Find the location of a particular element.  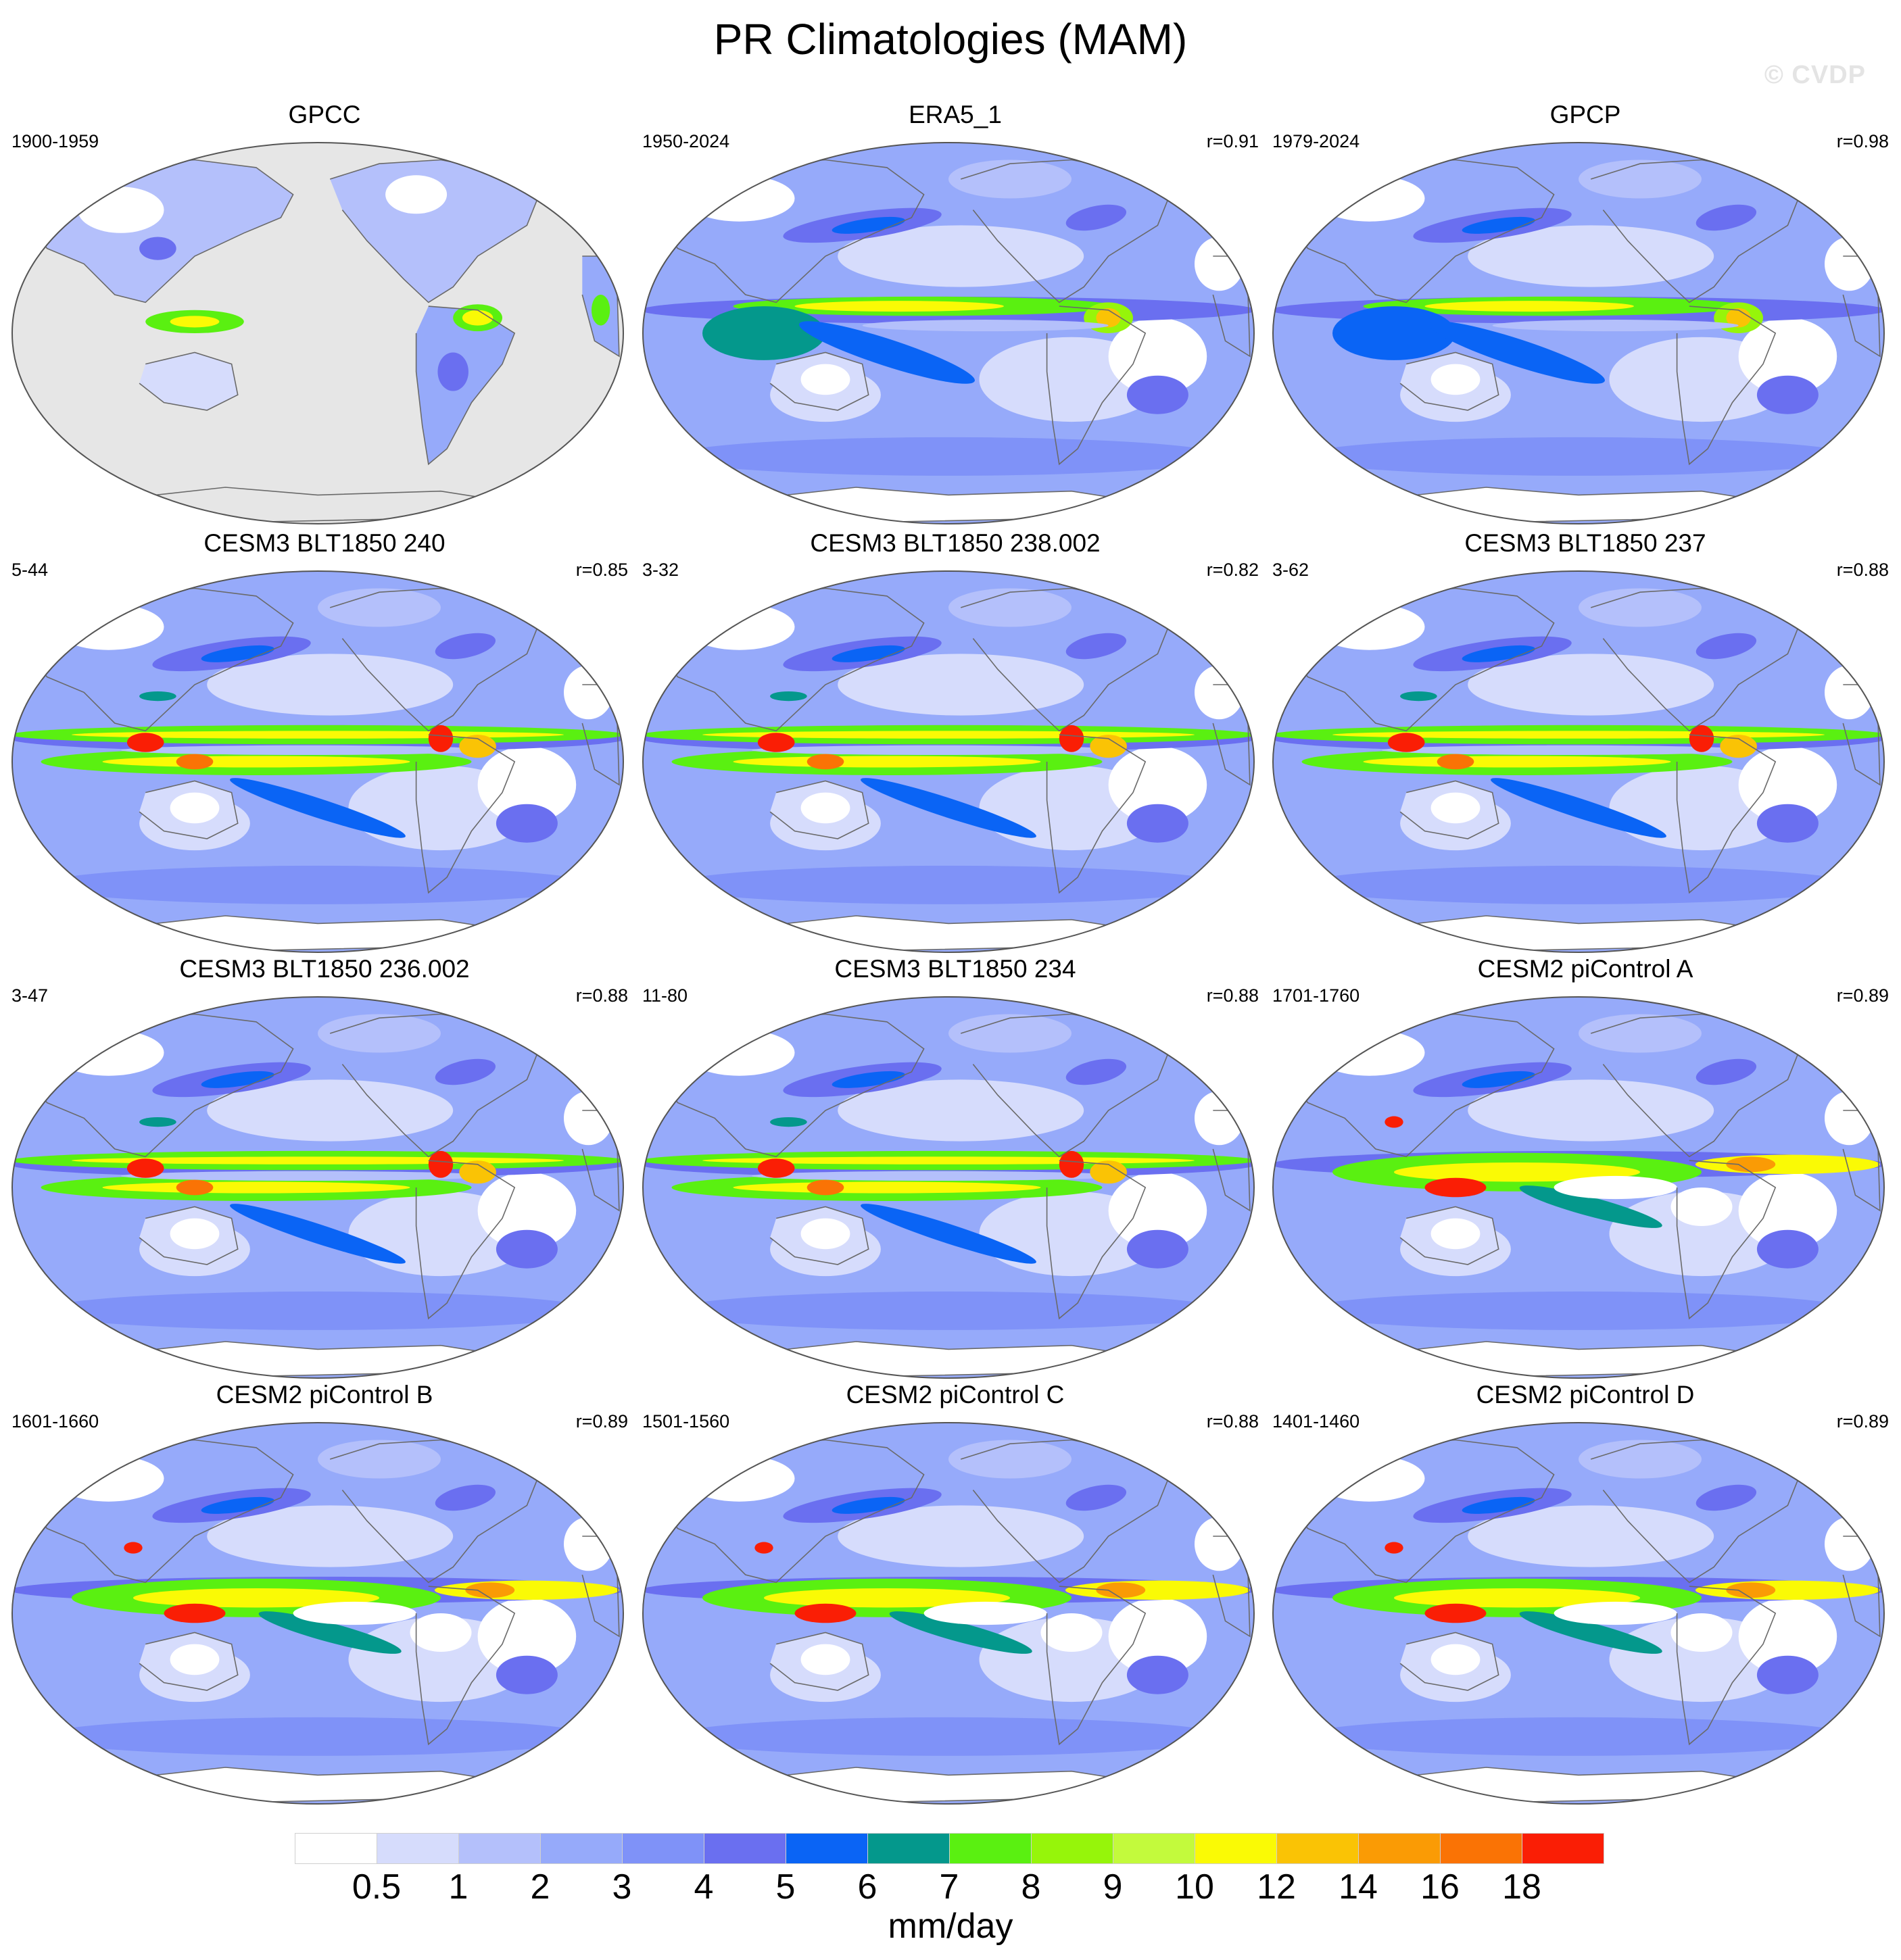

map-panel: CESM3 BLT1850 240 5-44 r=0.85 is located at coordinates (324, 741).